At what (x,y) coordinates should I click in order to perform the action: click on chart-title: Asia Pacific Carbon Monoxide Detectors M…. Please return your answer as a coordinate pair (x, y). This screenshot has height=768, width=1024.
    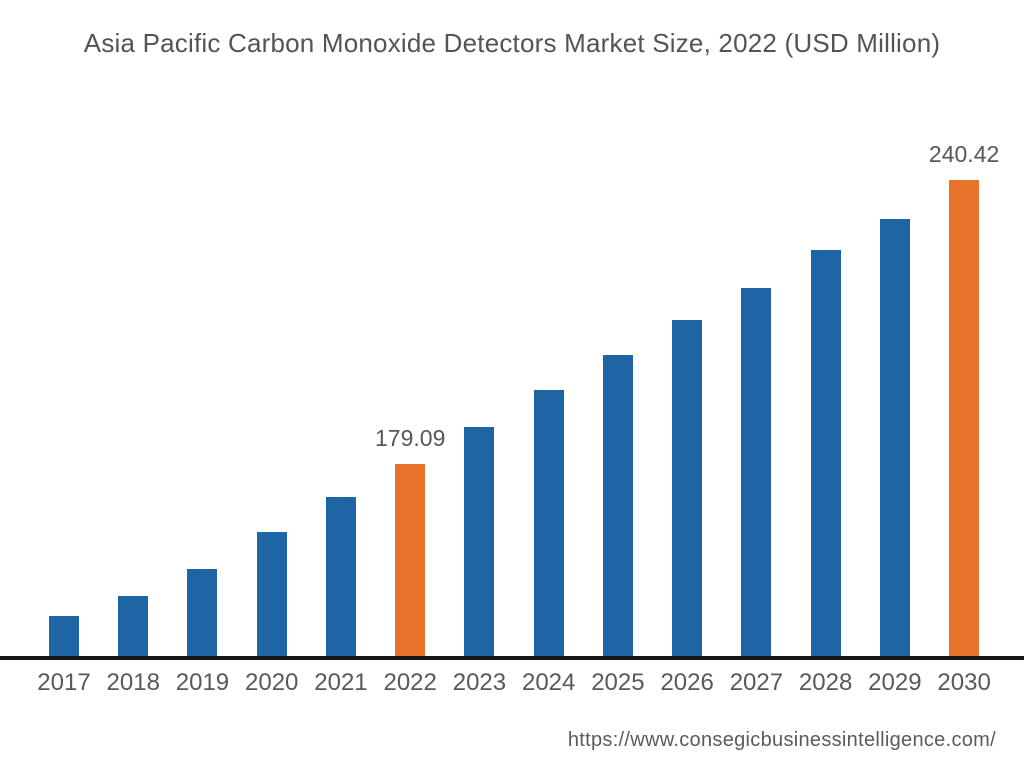
    Looking at the image, I should click on (512, 43).